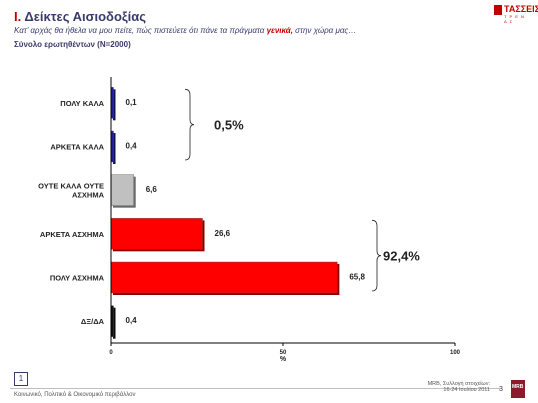  What do you see at coordinates (283, 353) in the screenshot?
I see `x-tick-label: 50` at bounding box center [283, 353].